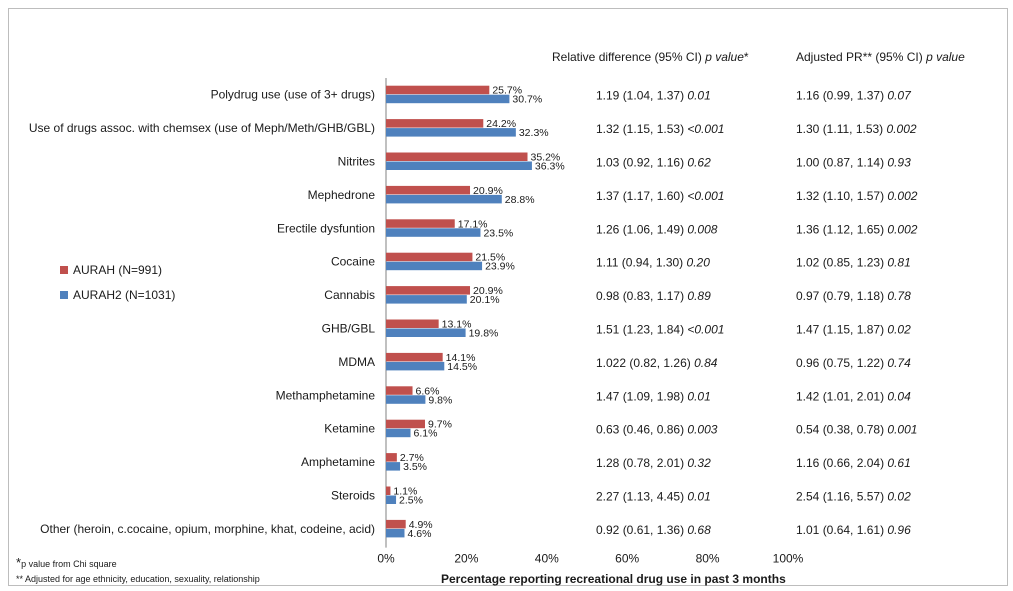 Image resolution: width=1013 pixels, height=591 pixels. I want to click on data-label-aurah: 1.1%, so click(405, 492).